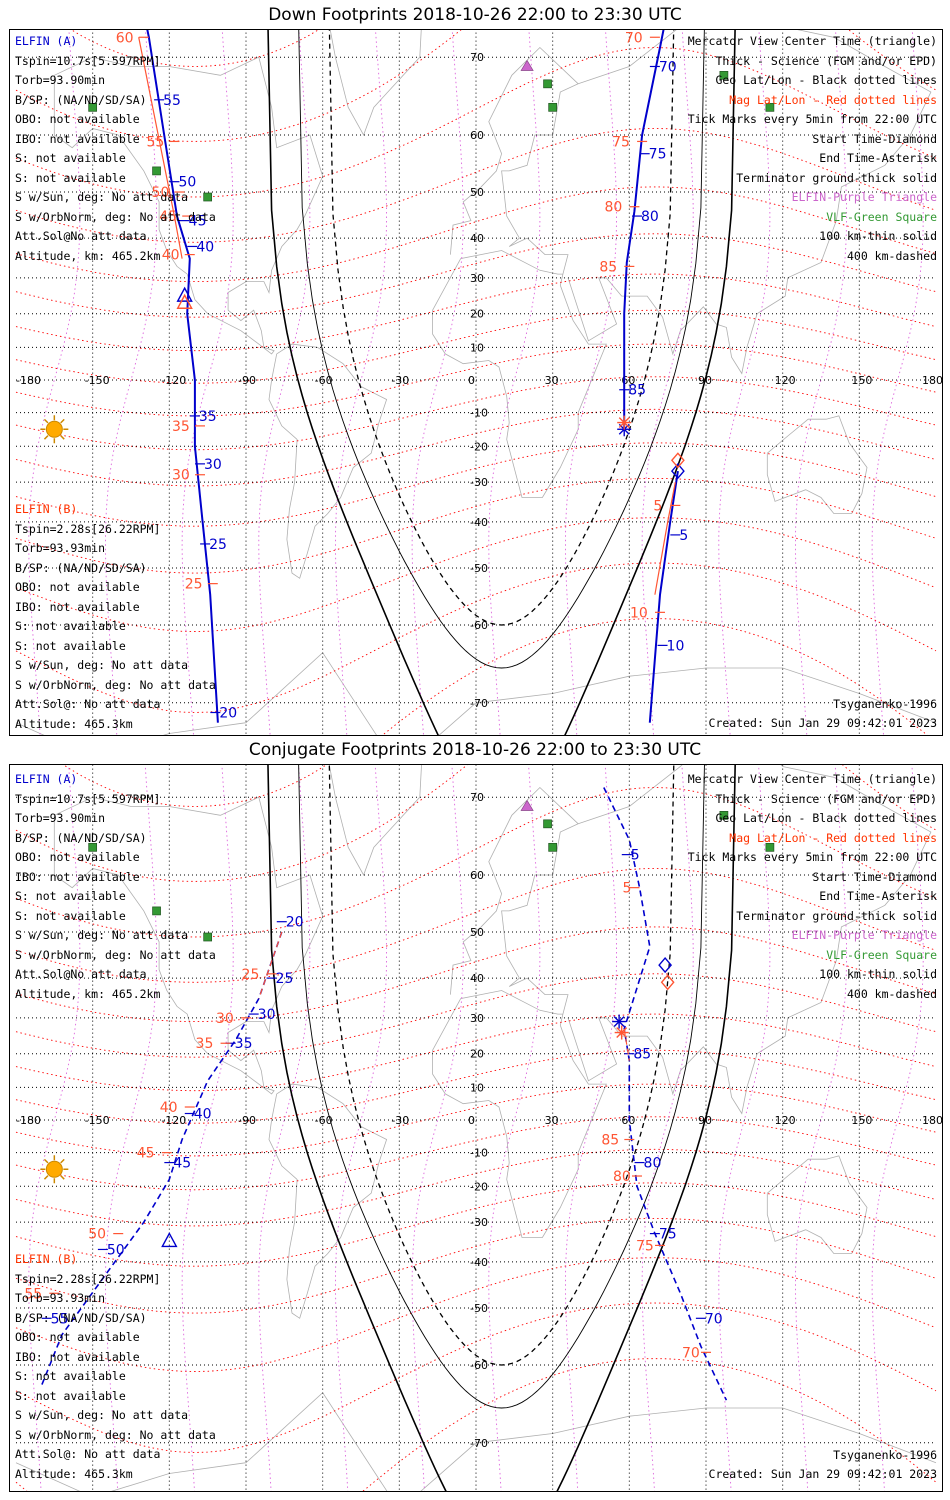  What do you see at coordinates (861, 380) in the screenshot?
I see `lon-tick-label: 150` at bounding box center [861, 380].